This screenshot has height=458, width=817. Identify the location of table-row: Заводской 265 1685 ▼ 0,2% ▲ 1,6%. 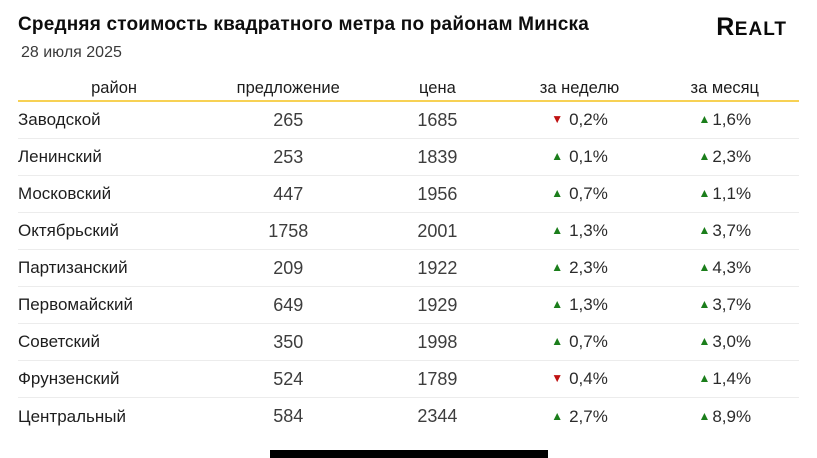
(408, 120).